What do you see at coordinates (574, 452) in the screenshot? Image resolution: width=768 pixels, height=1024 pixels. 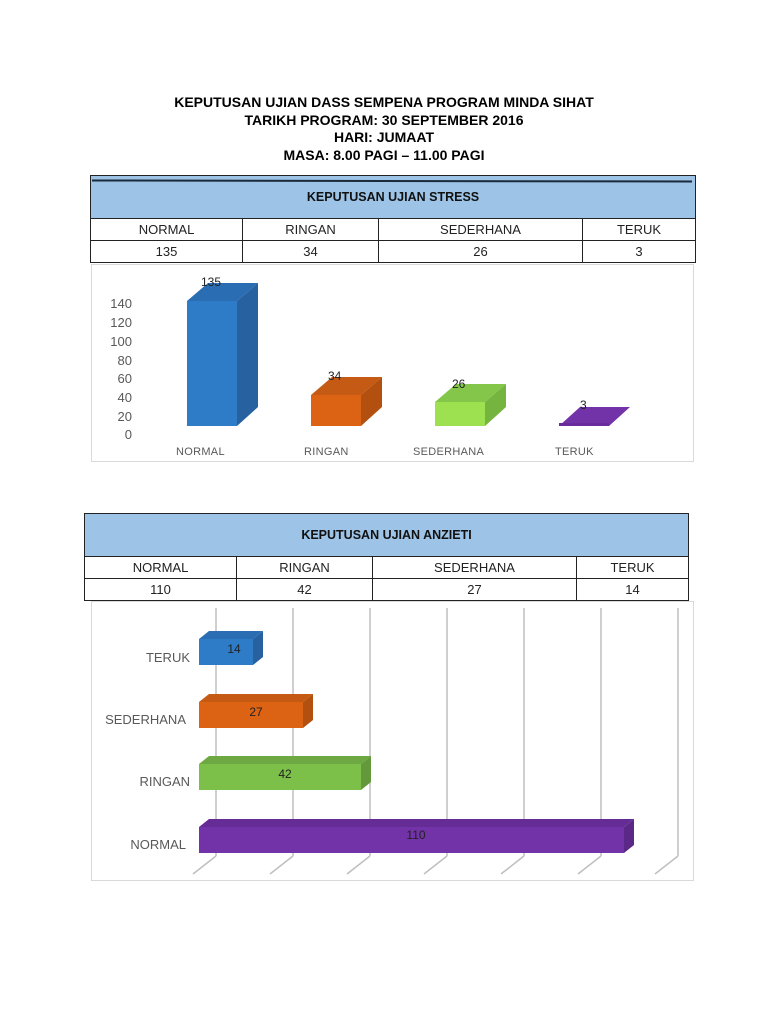 I see `x-cat-teruk: TERUK` at bounding box center [574, 452].